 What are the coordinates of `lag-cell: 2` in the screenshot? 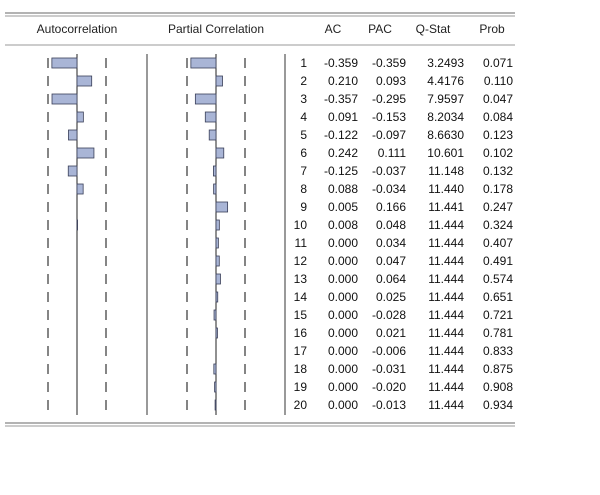 It's located at (303, 81).